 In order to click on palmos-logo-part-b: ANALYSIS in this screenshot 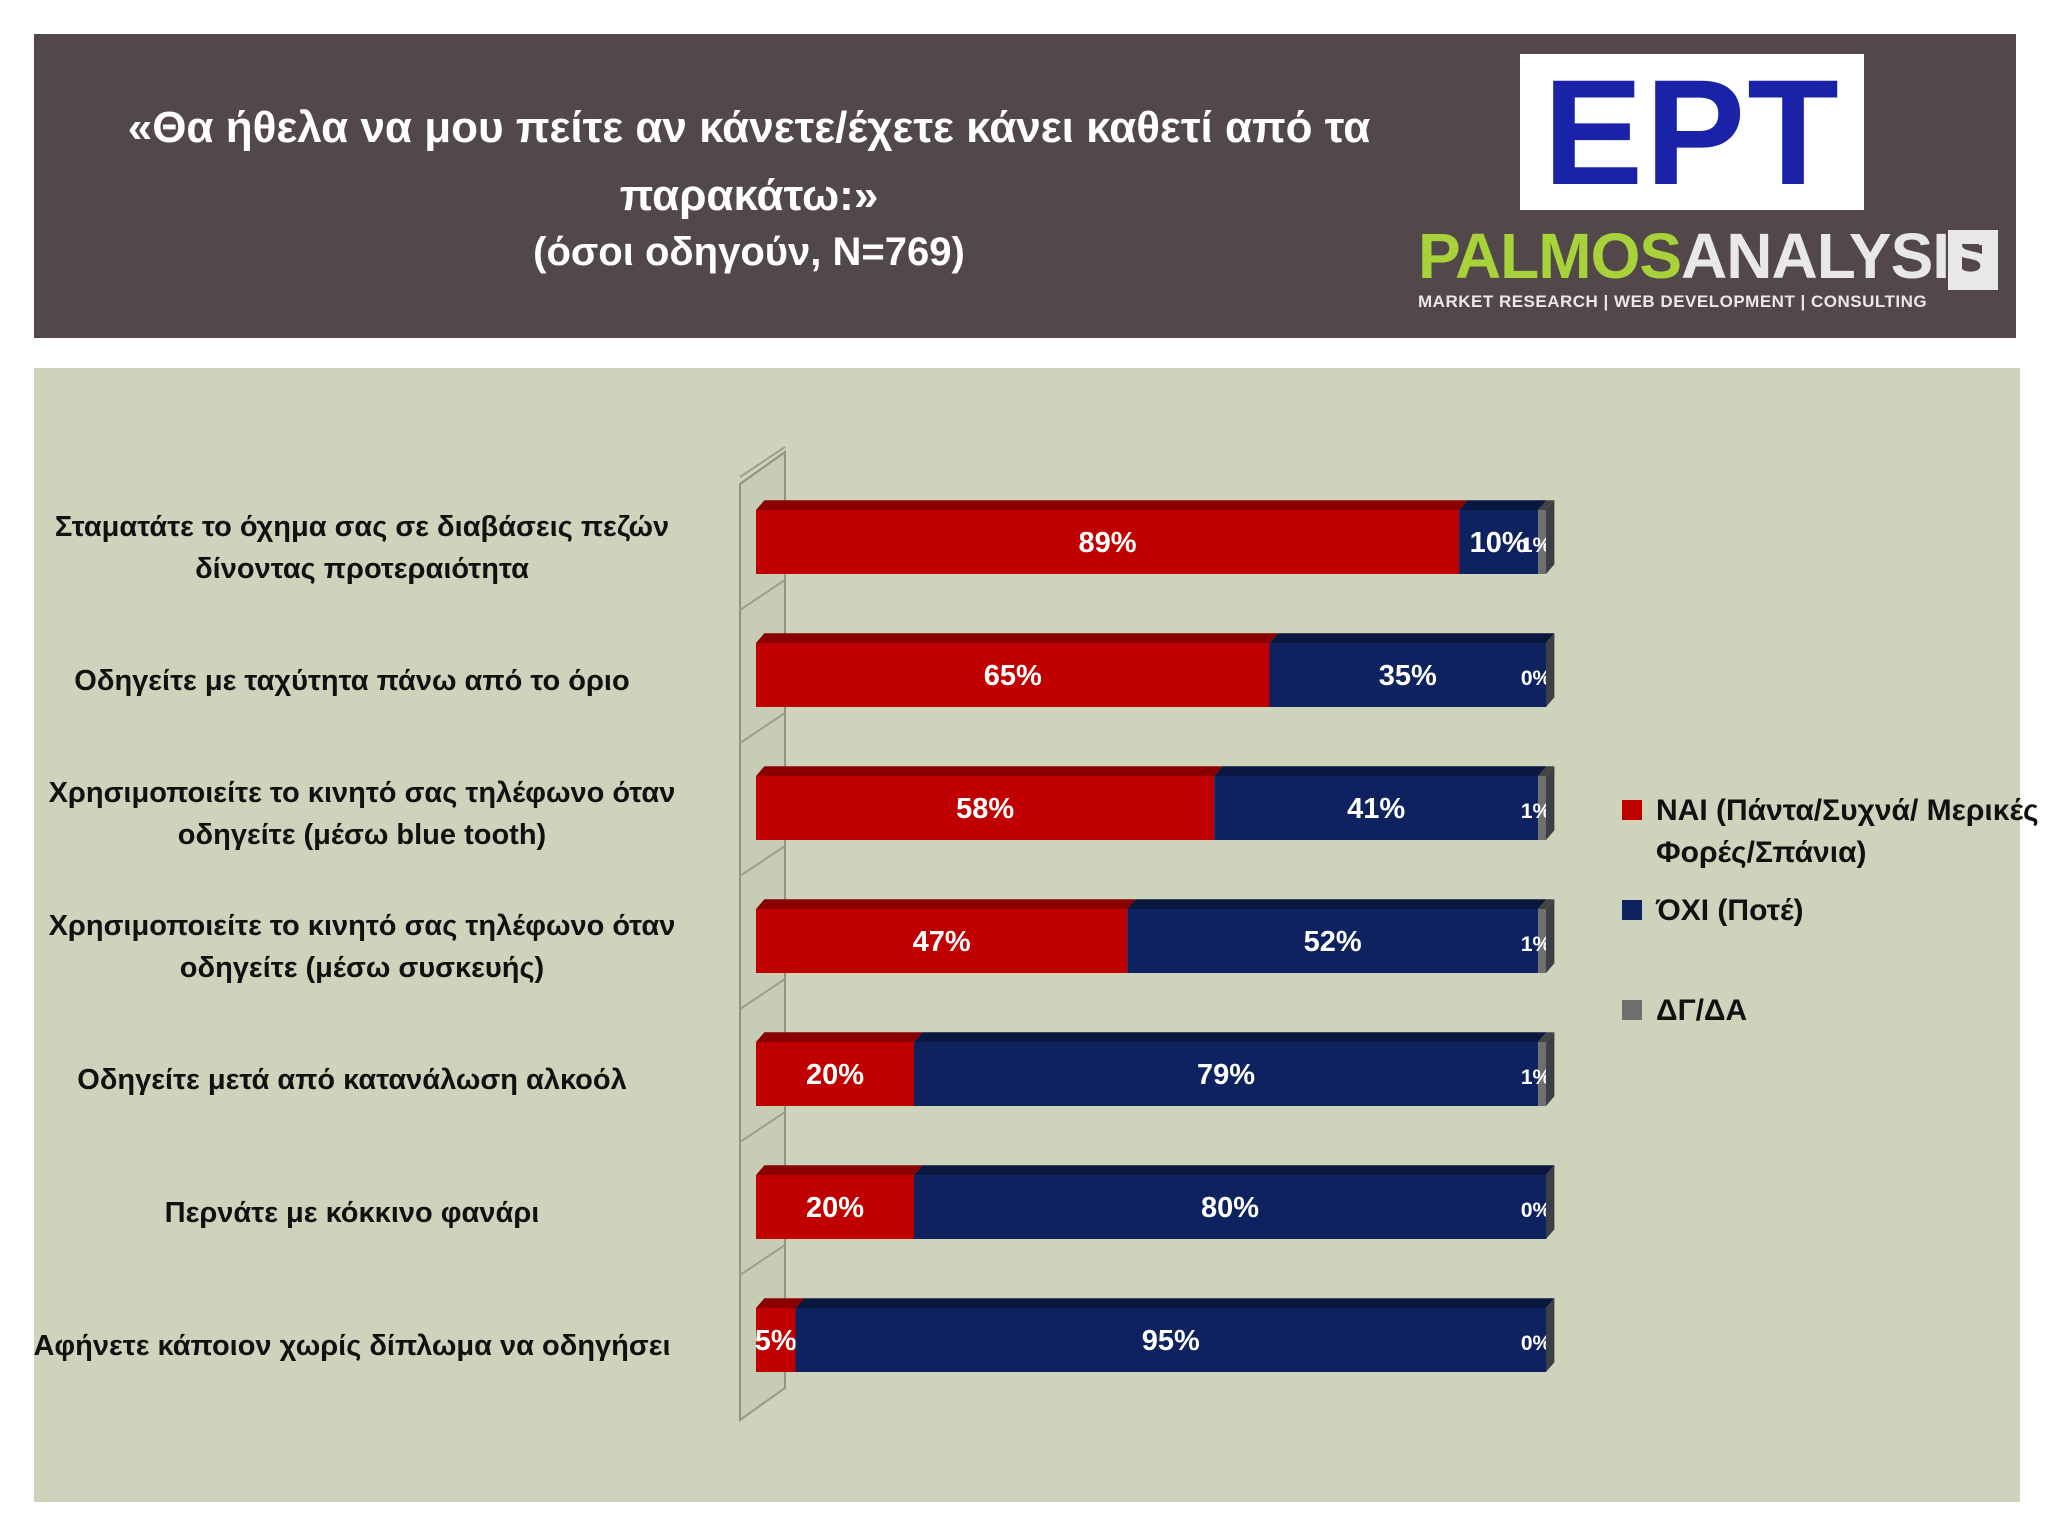, I will do `click(1836, 256)`.